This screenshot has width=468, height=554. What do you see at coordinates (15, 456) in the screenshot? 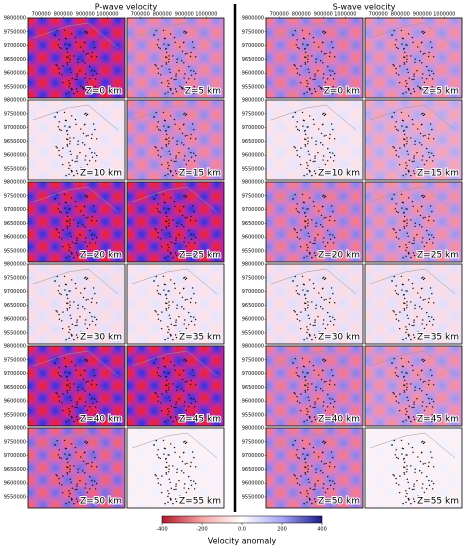
I see `y-tick-label: 9700000` at bounding box center [15, 456].